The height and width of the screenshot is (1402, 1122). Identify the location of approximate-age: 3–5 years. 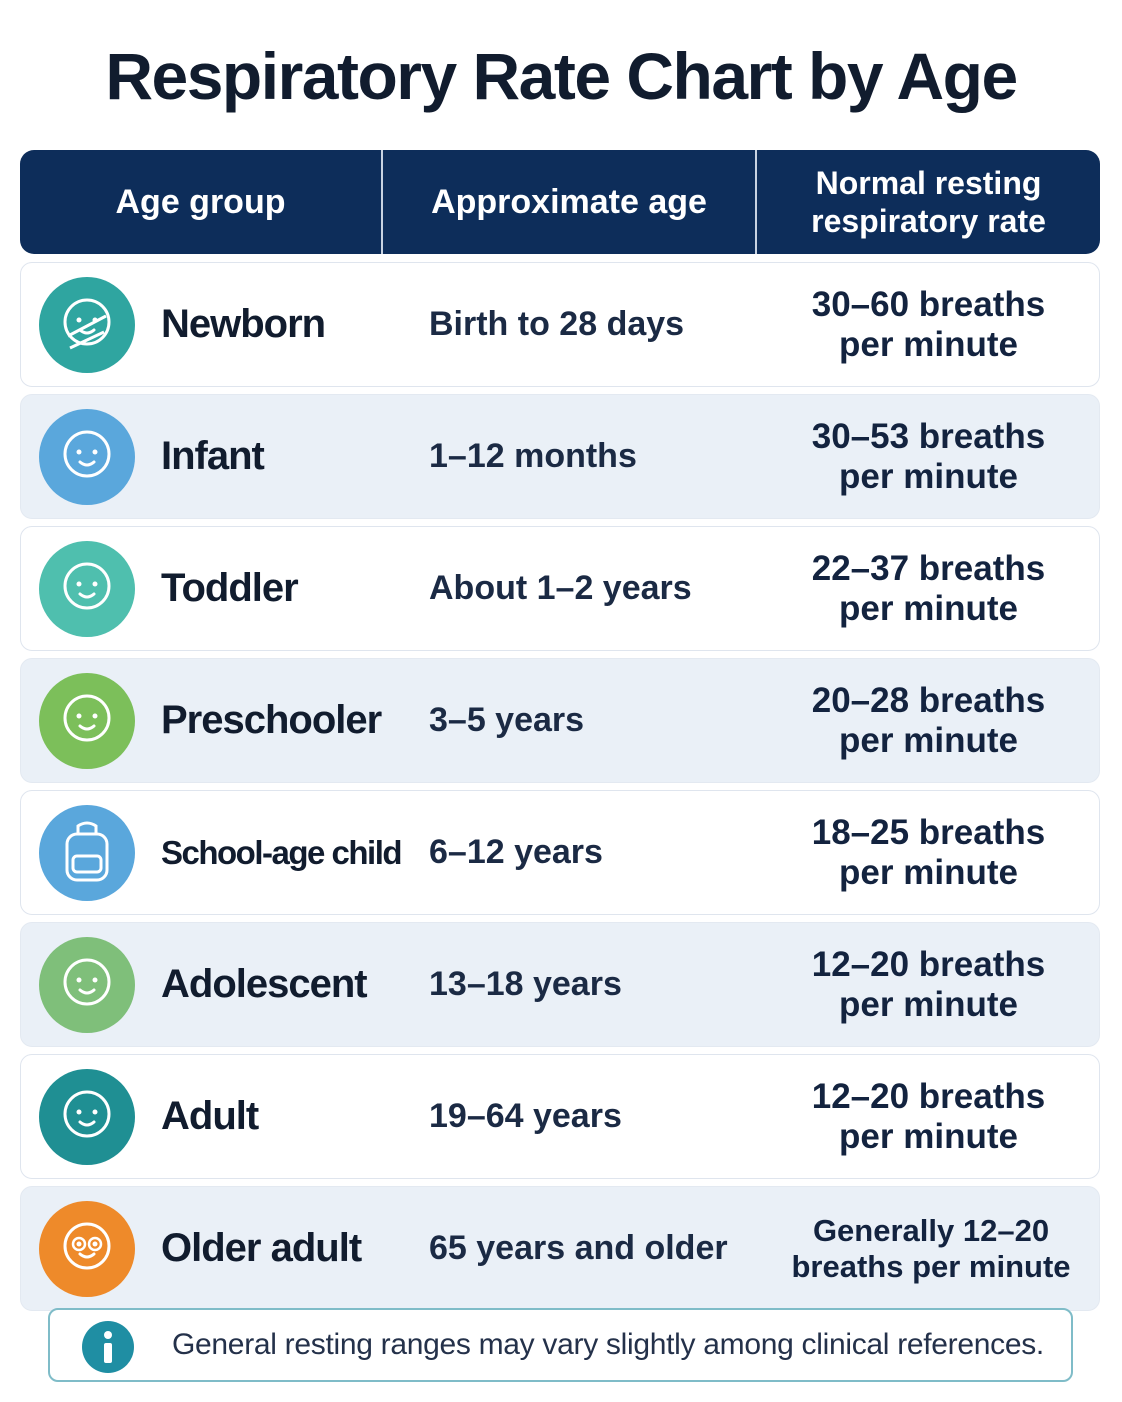
(507, 720).